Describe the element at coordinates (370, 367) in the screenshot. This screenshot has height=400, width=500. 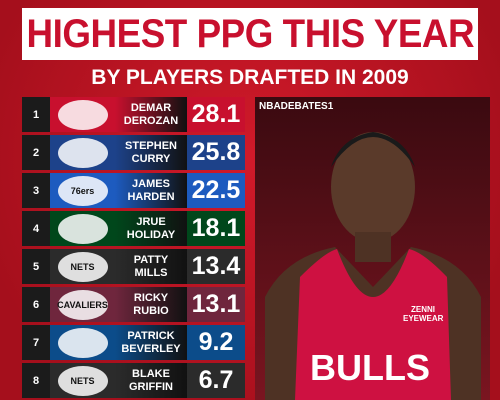
I see `jersey-text: BULLS` at that location.